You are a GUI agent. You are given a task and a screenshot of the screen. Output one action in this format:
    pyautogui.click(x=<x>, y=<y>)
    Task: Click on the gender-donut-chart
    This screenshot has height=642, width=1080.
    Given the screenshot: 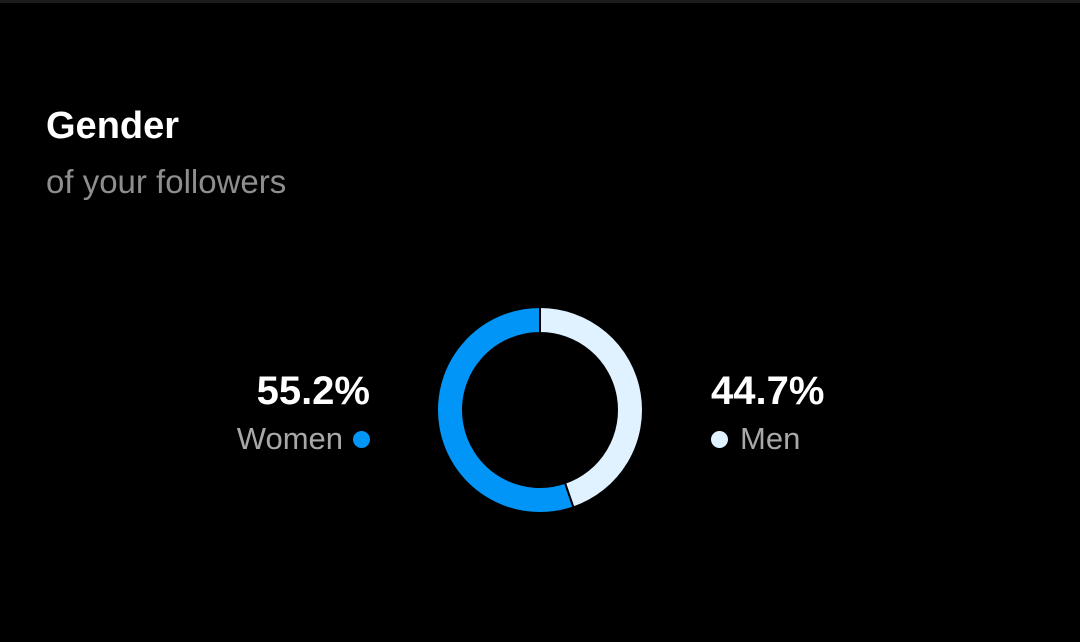 What is the action you would take?
    pyautogui.click(x=540, y=409)
    